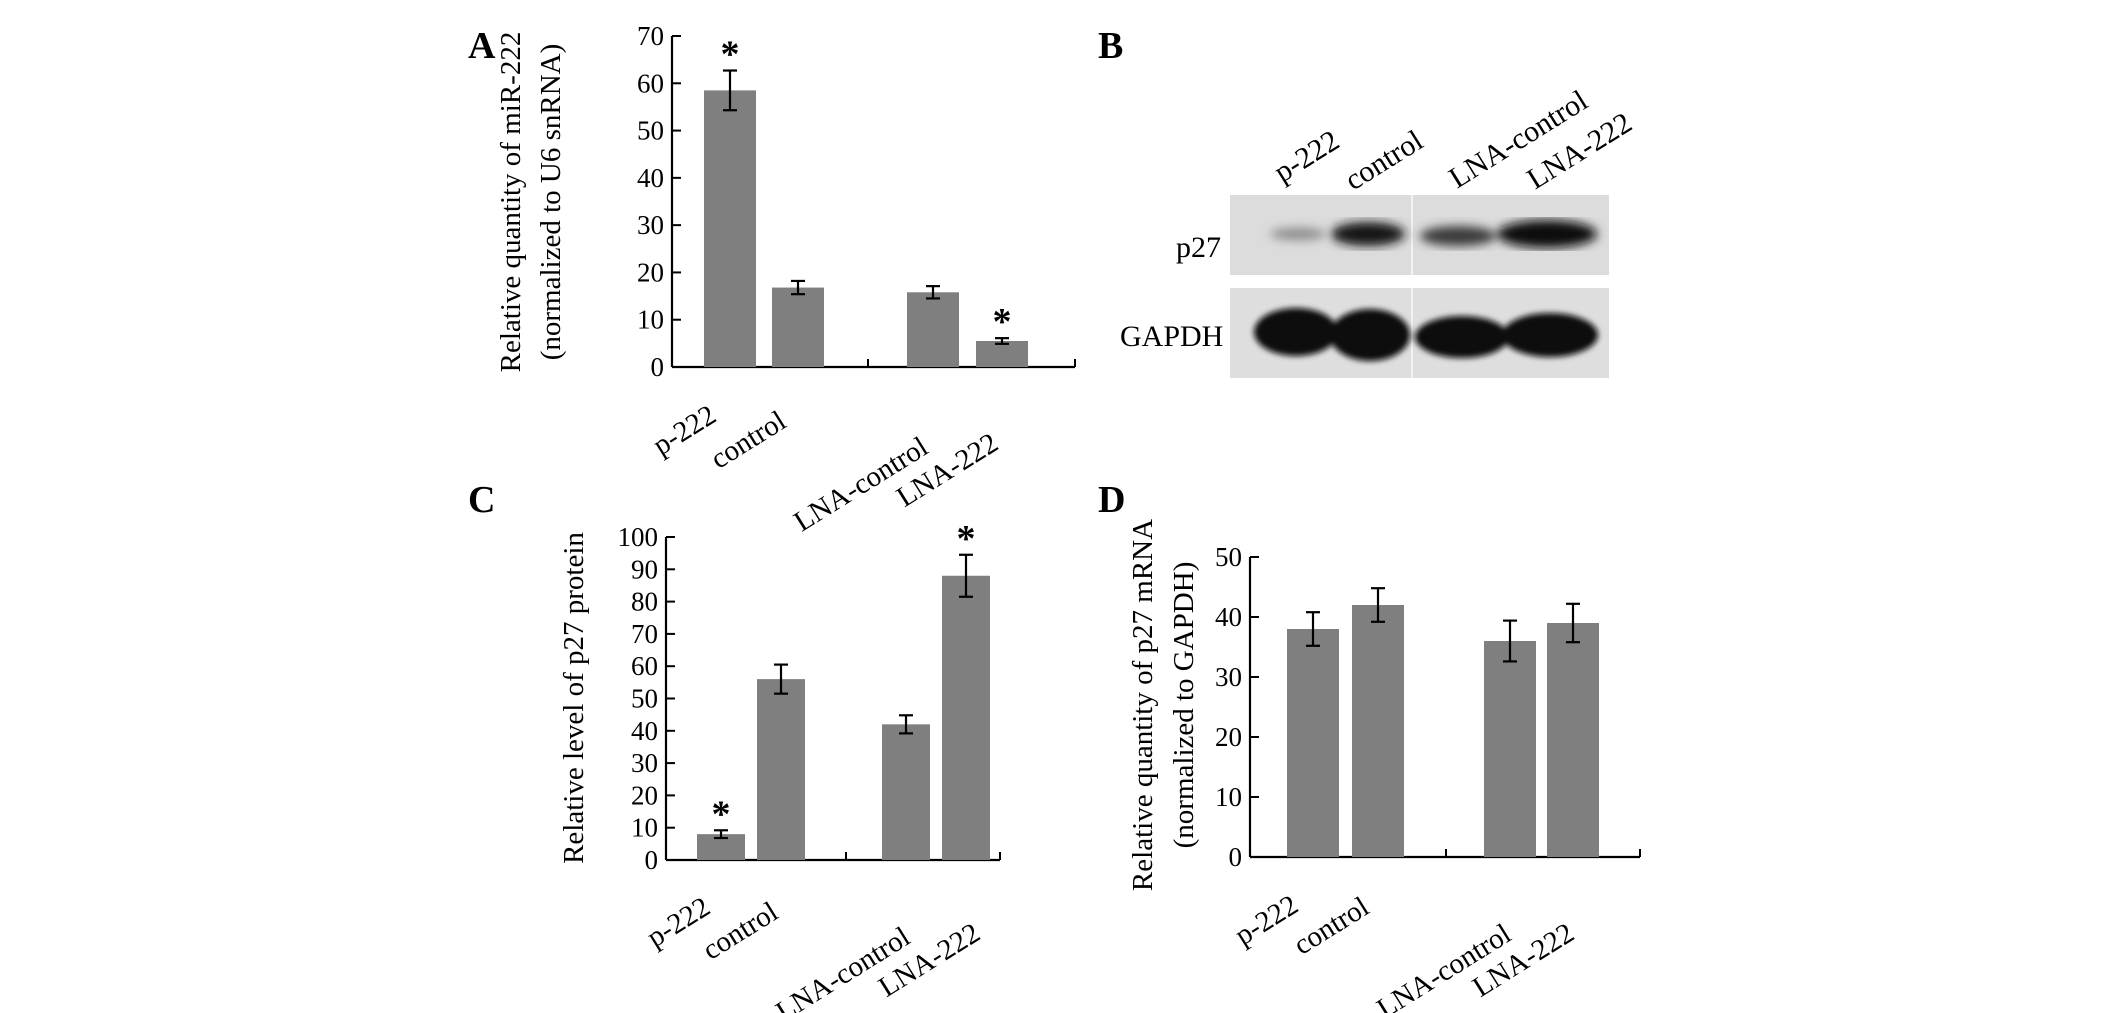 The image size is (2126, 1013). I want to click on blot-band-gapdh-control, so click(1370, 335).